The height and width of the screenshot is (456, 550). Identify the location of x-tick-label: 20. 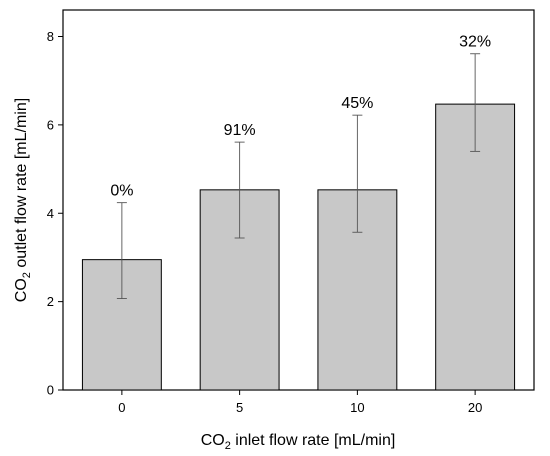
(475, 407).